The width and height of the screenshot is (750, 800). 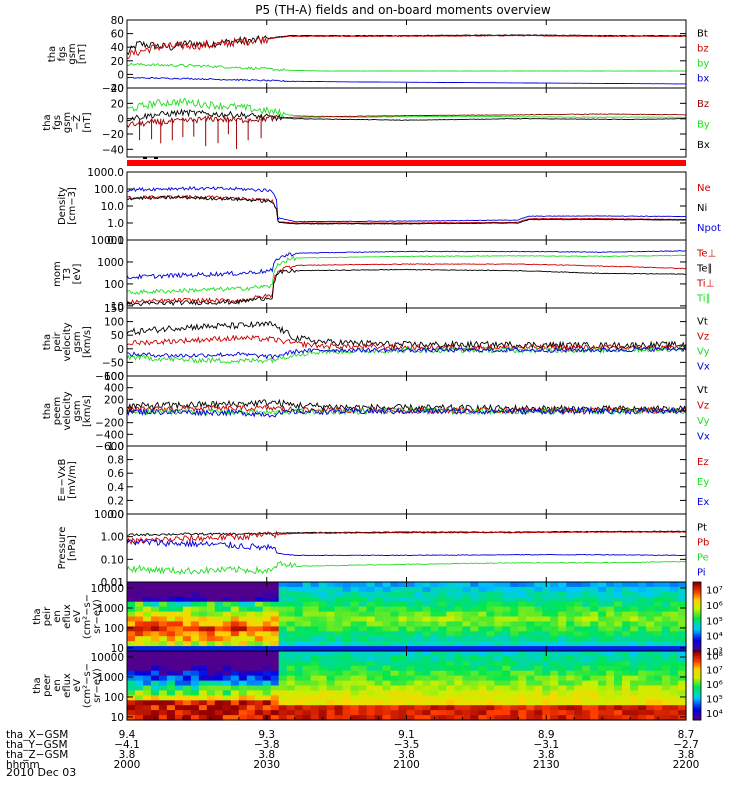 What do you see at coordinates (115, 515) in the screenshot?
I see `efield-ytick-5: 0.0` at bounding box center [115, 515].